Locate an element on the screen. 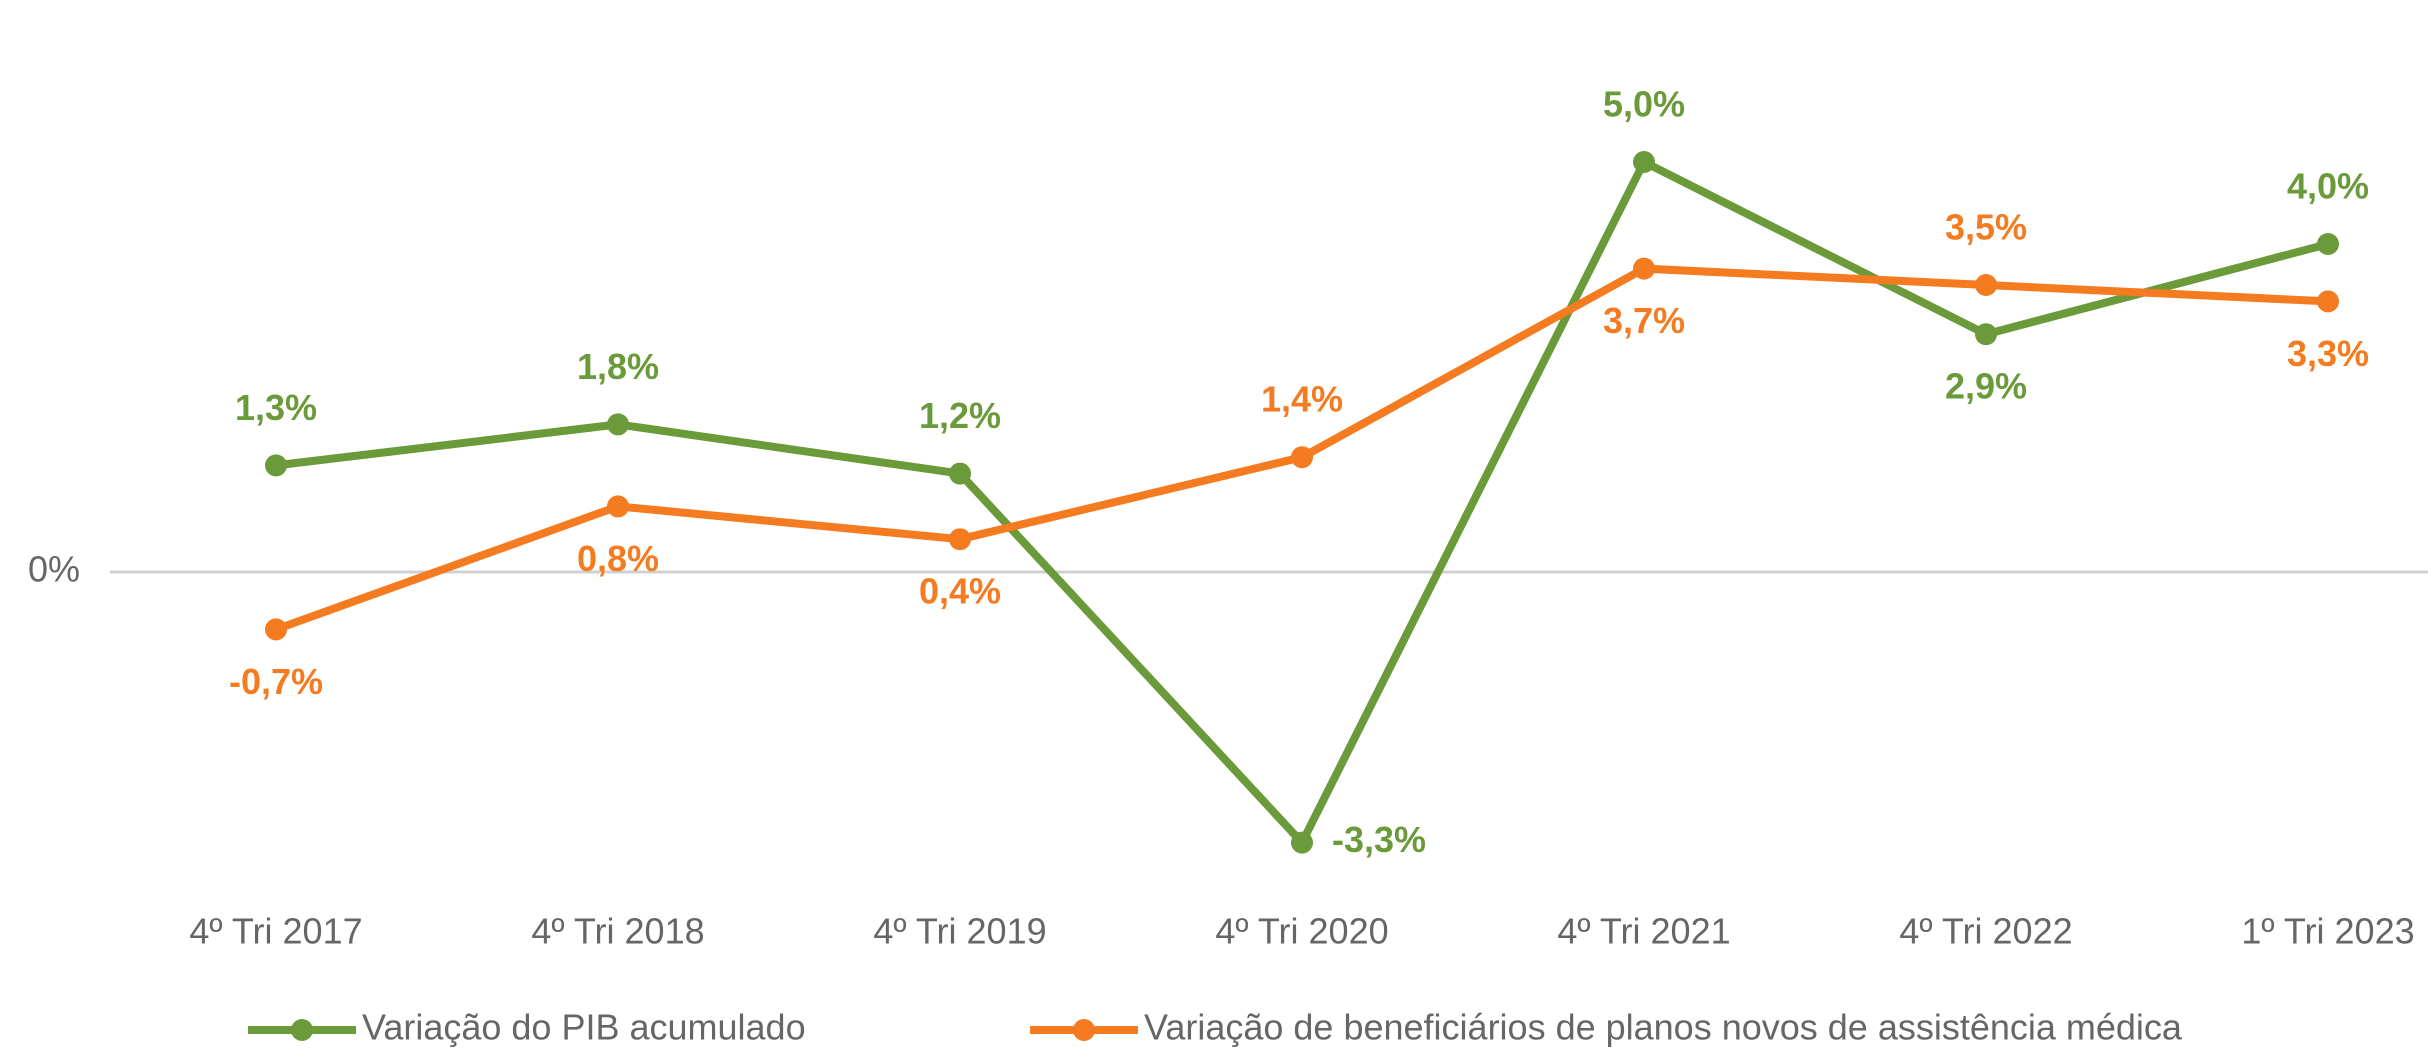 The height and width of the screenshot is (1056, 2428). data-label: 2,9% is located at coordinates (1986, 386).